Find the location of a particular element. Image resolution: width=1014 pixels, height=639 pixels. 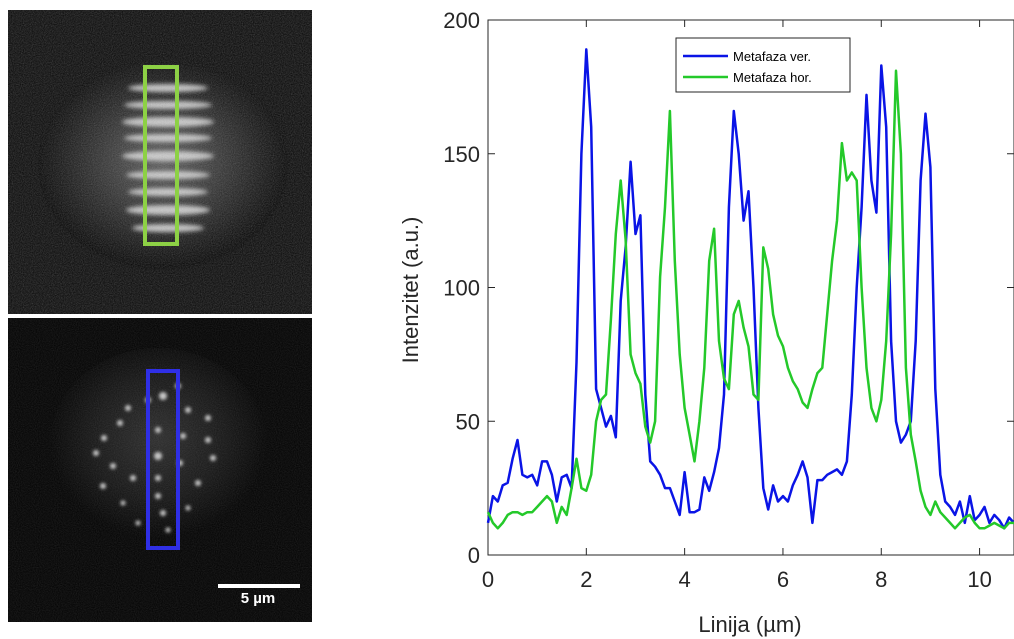

x-tick-label: 4 is located at coordinates (685, 579).